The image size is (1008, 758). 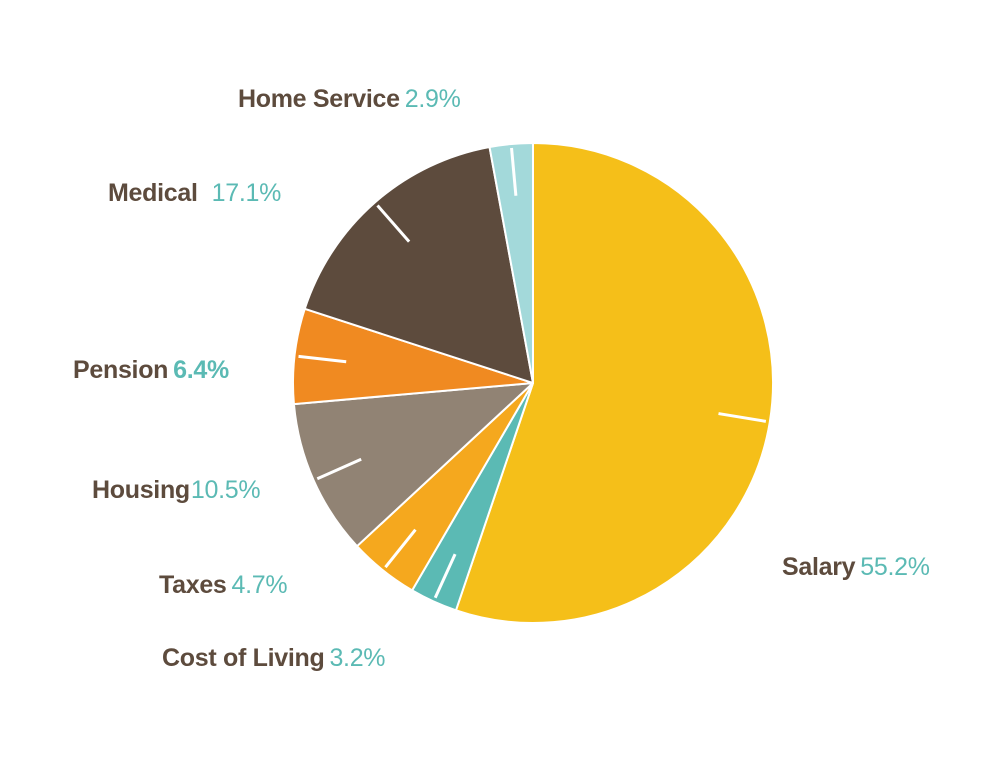 What do you see at coordinates (319, 99) in the screenshot?
I see `slice-category-home-service: Home Service` at bounding box center [319, 99].